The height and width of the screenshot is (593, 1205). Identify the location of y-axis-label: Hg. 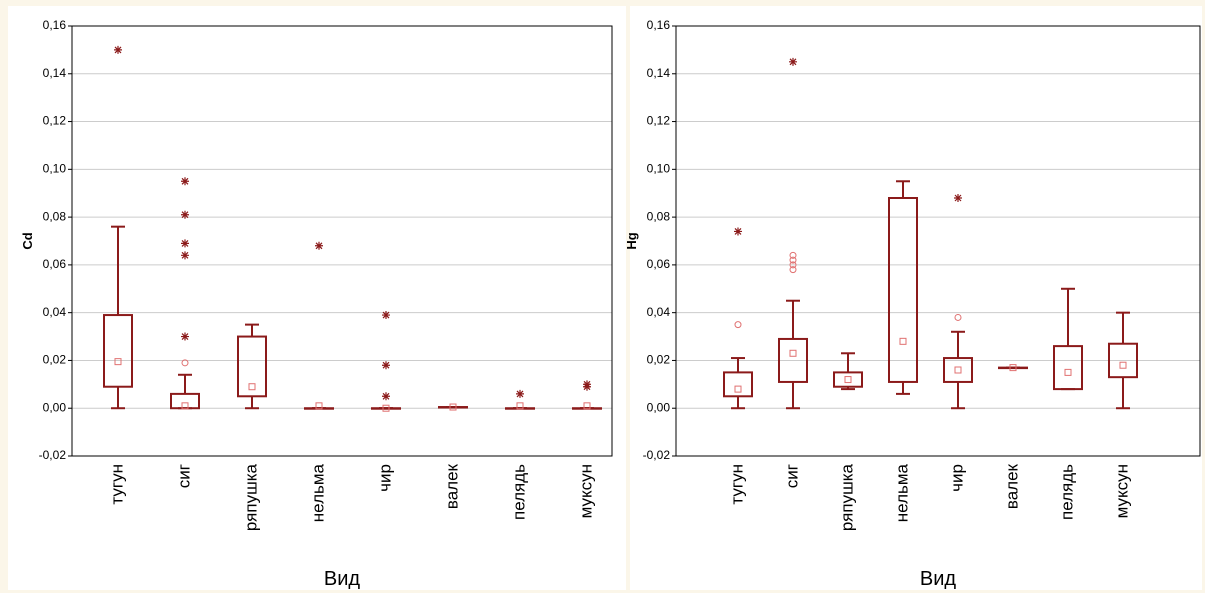
(631, 240).